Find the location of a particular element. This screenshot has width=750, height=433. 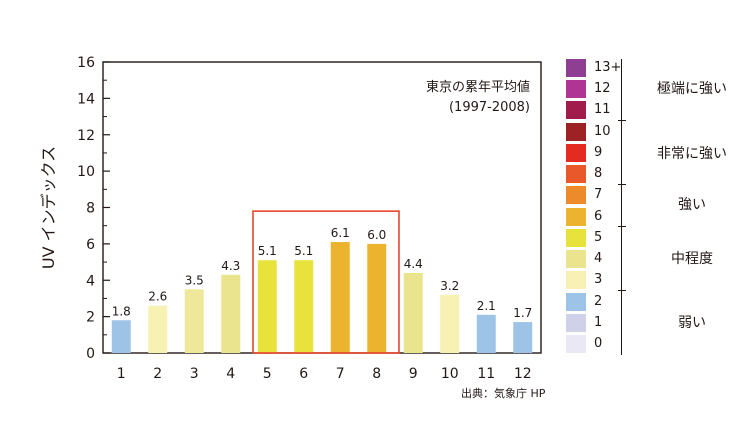

legend-label-2: 2 is located at coordinates (598, 301).